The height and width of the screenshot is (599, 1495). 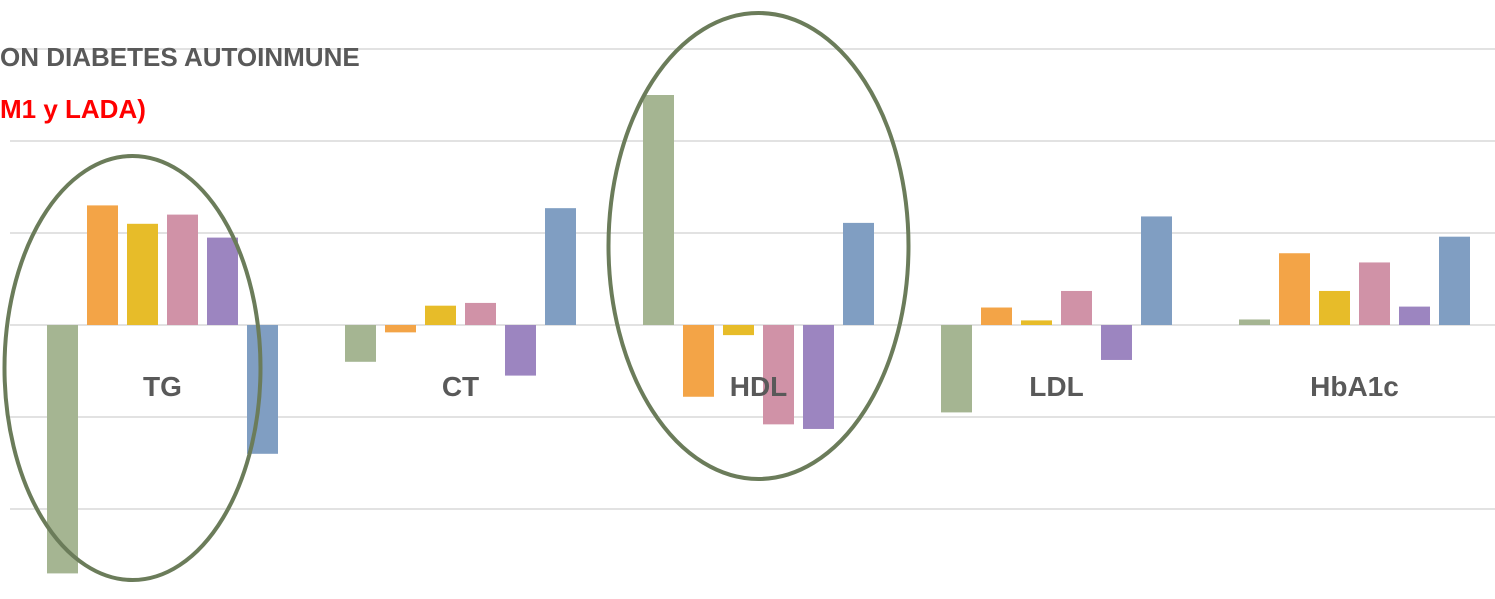 I want to click on category-label-ldl: LDL, so click(x=1056, y=386).